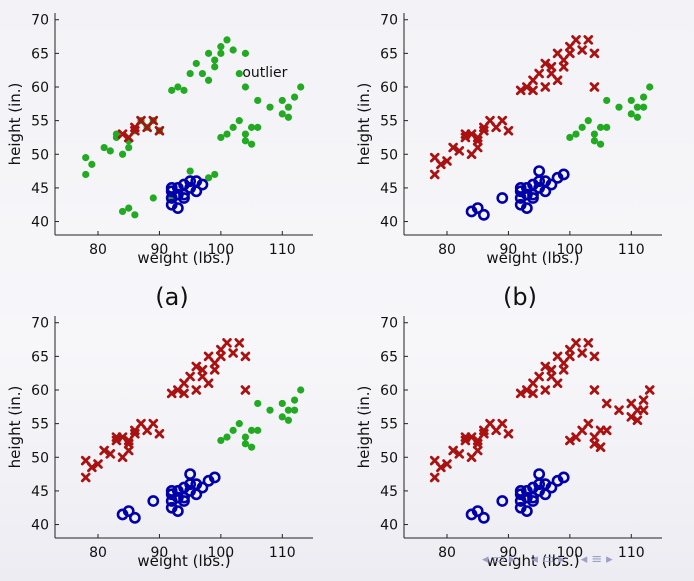 The image size is (694, 581). I want to click on panel-caption: (a), so click(171, 297).